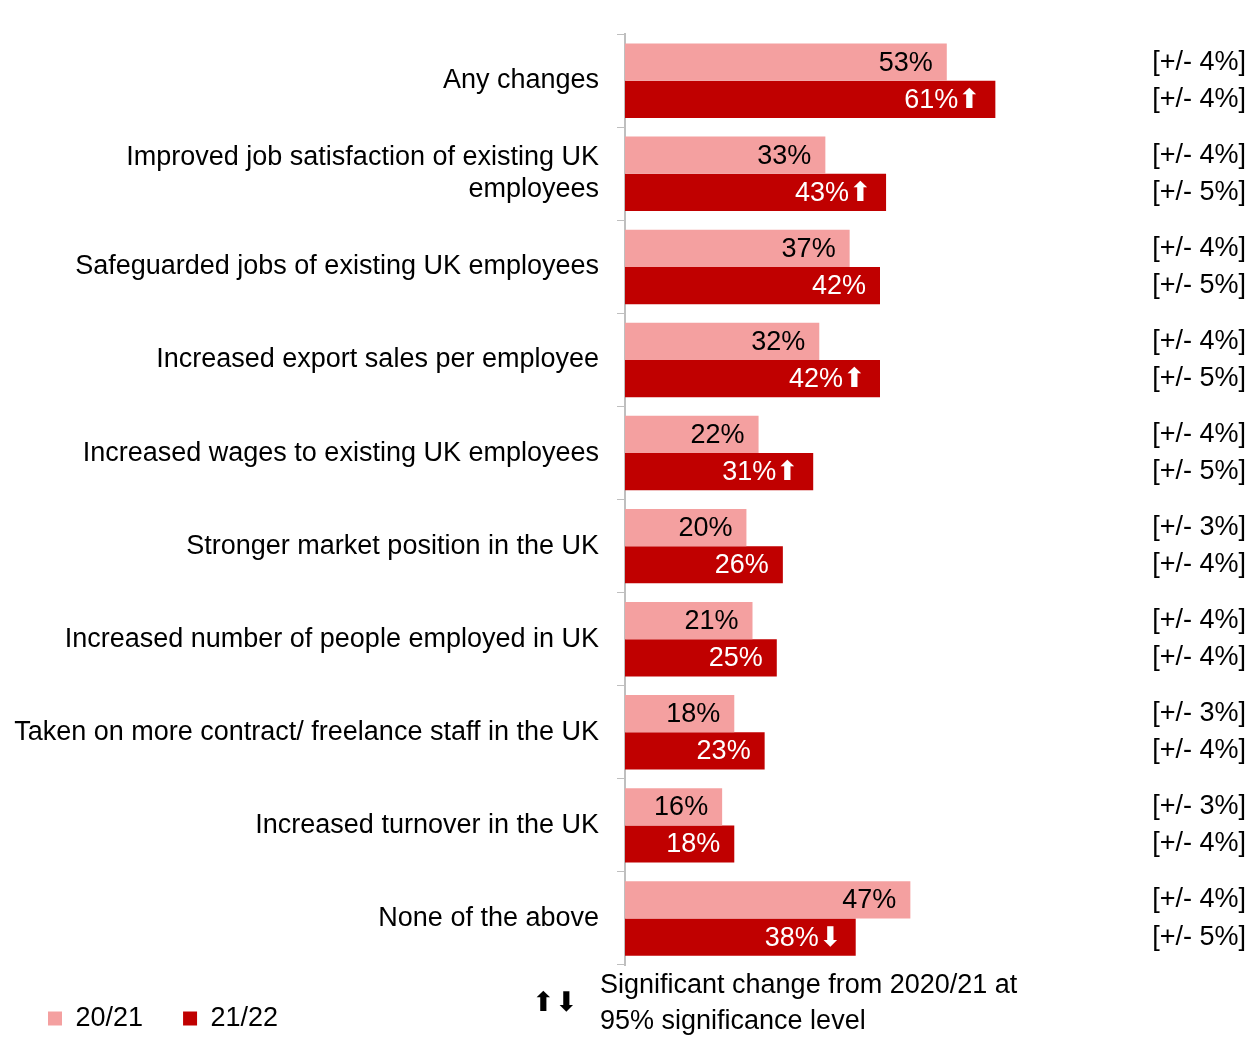 This screenshot has height=1048, width=1250. What do you see at coordinates (735, 657) in the screenshot?
I see `data-label: 25%` at bounding box center [735, 657].